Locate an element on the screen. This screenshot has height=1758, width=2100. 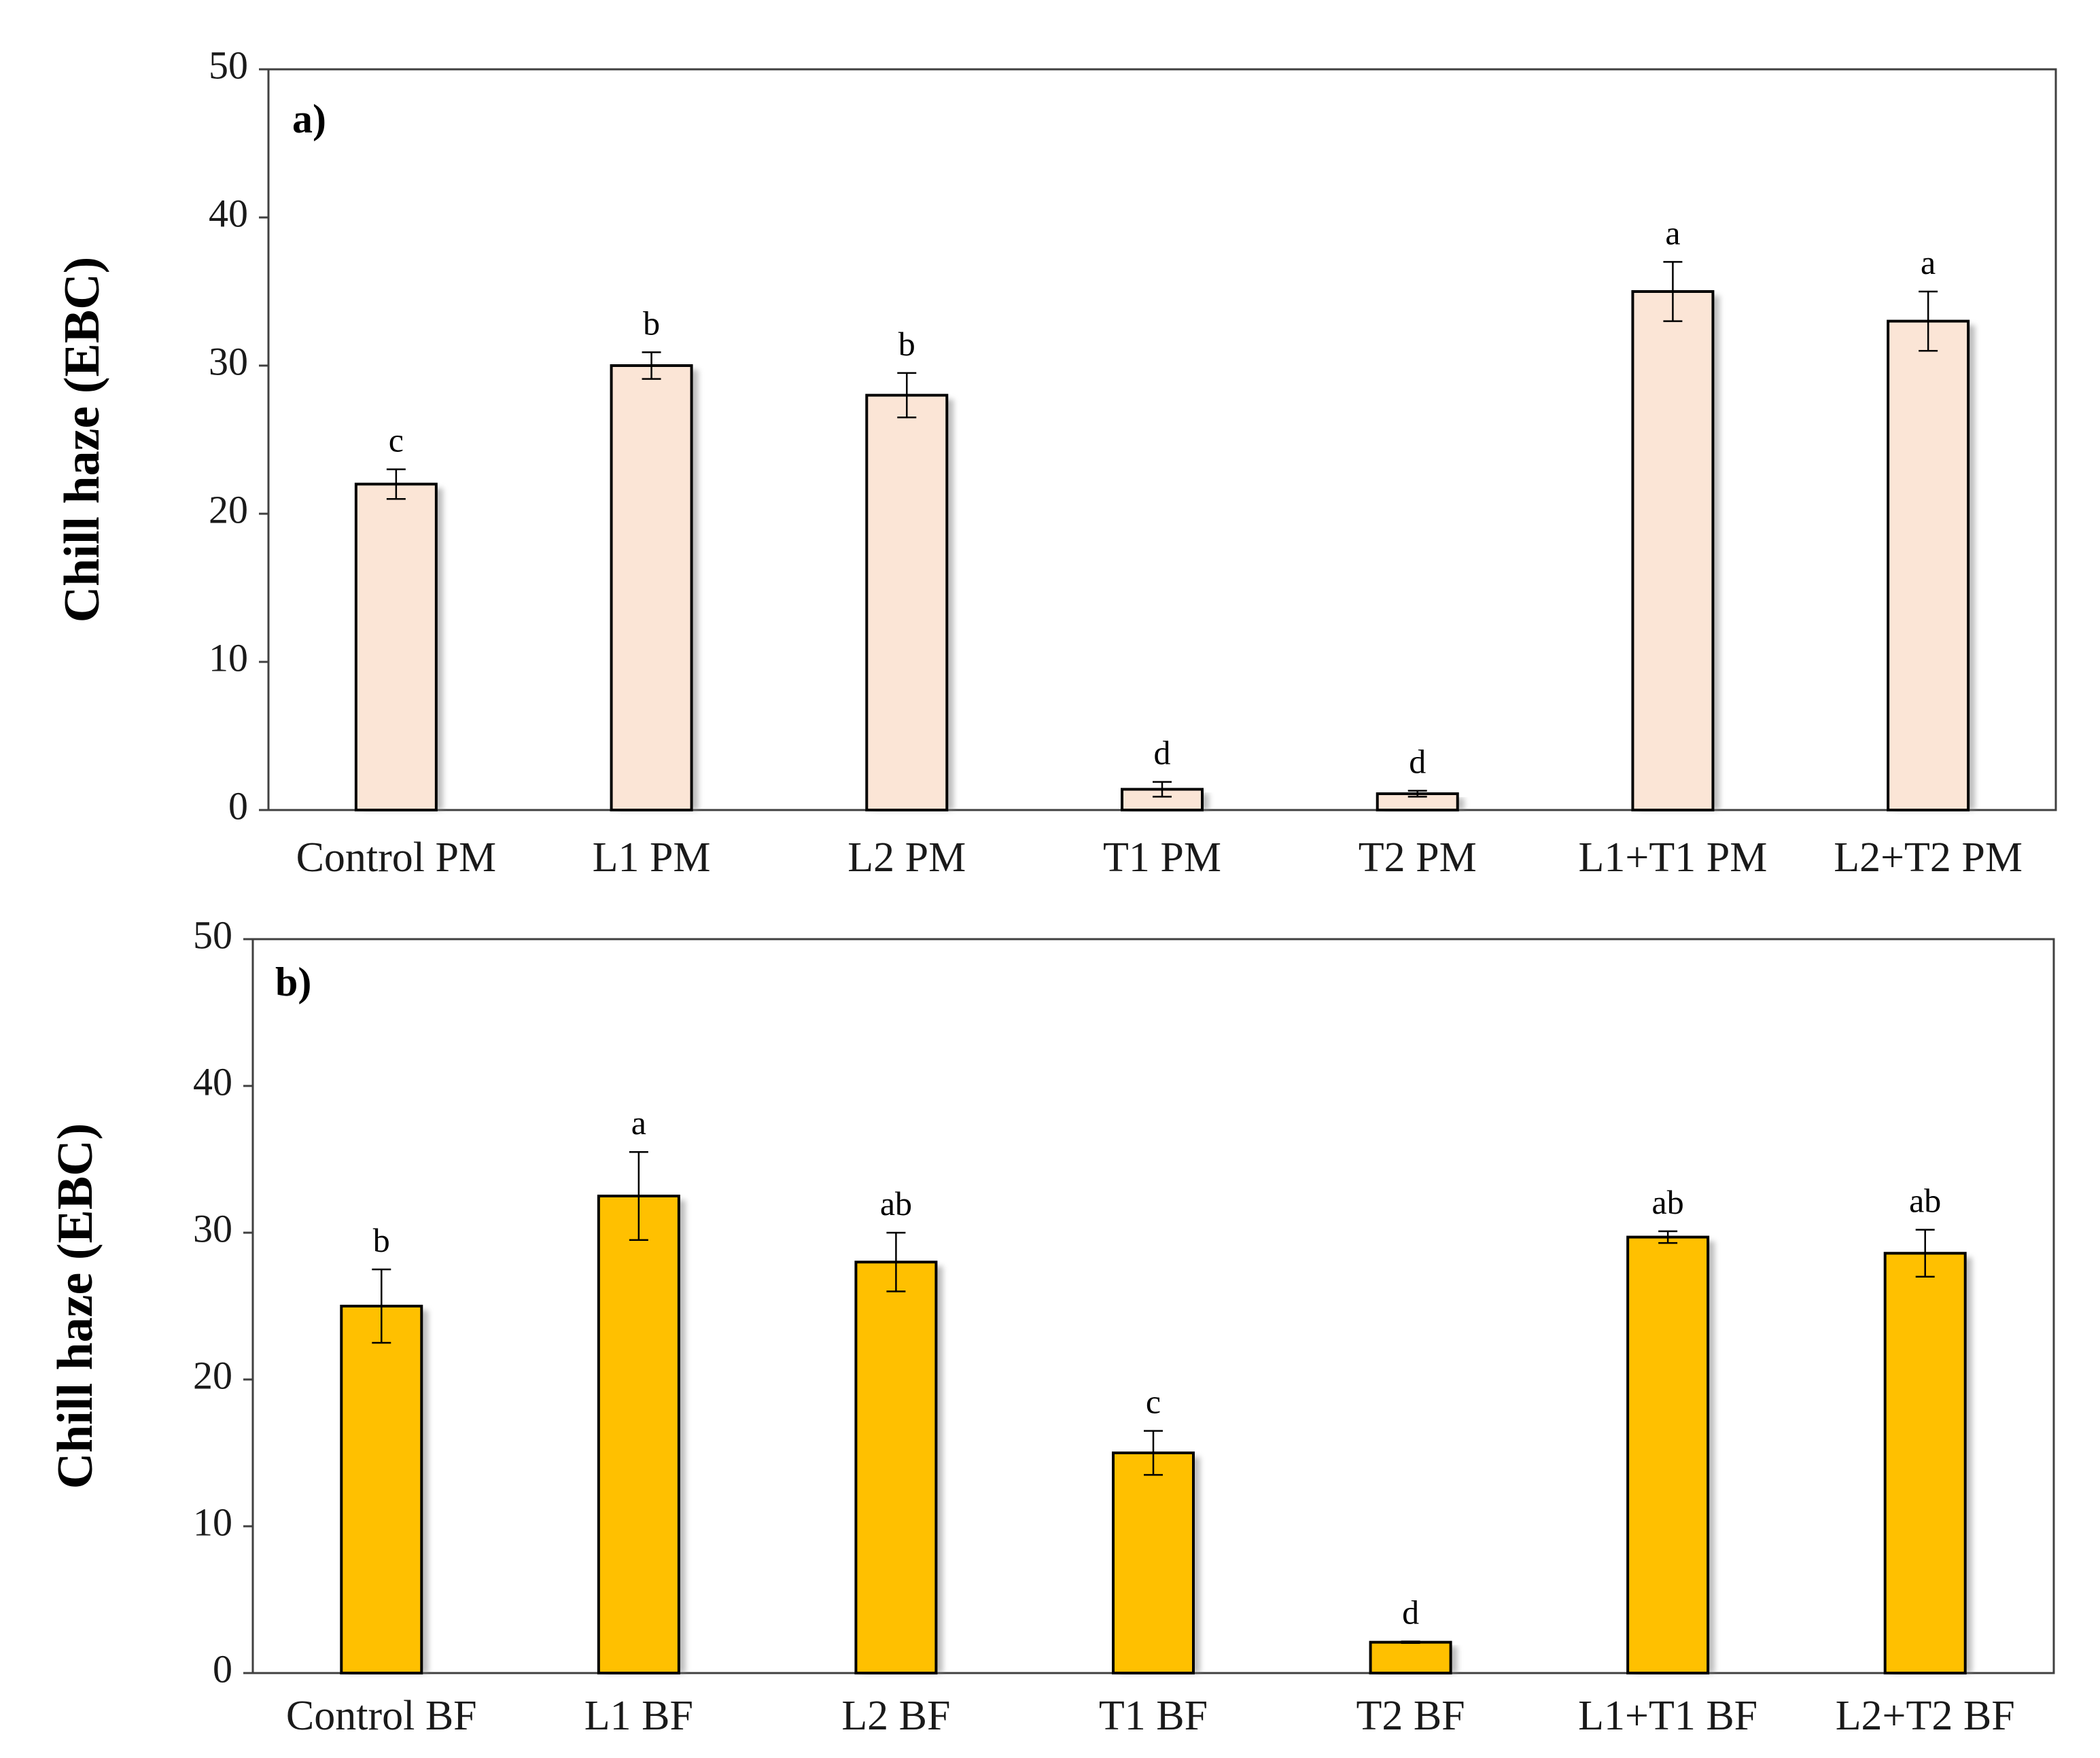
x-tick-label: L2+T2 PM is located at coordinates (1929, 857).